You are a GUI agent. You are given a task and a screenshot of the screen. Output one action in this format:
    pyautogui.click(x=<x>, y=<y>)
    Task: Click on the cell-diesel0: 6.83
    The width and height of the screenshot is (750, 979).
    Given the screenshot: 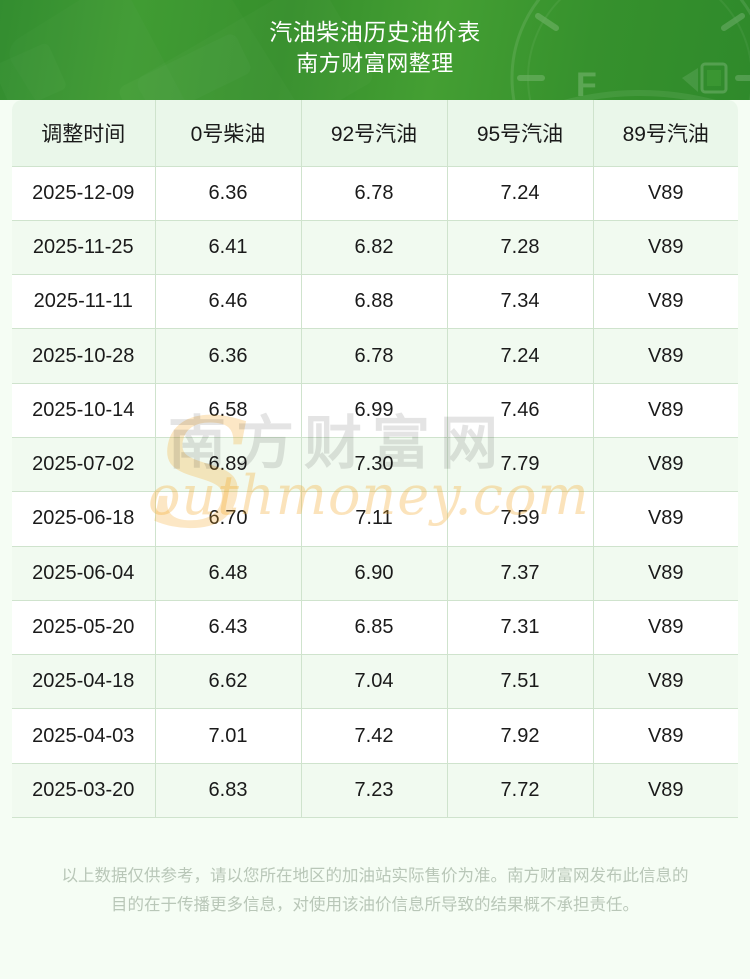 What is the action you would take?
    pyautogui.click(x=228, y=791)
    